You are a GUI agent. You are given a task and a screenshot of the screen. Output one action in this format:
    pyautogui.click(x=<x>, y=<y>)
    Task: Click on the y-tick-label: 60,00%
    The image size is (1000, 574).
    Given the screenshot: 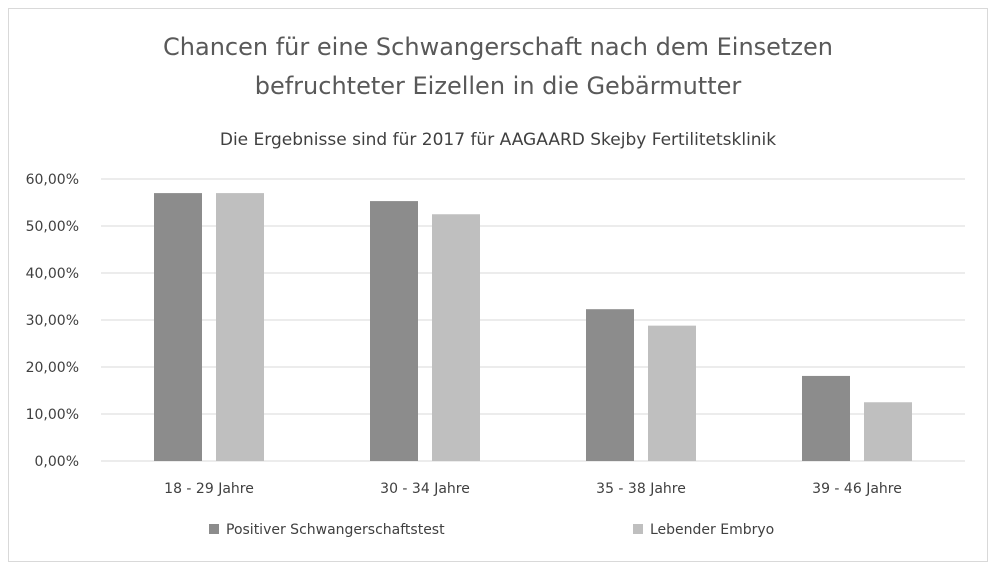 What is the action you would take?
    pyautogui.click(x=52, y=180)
    